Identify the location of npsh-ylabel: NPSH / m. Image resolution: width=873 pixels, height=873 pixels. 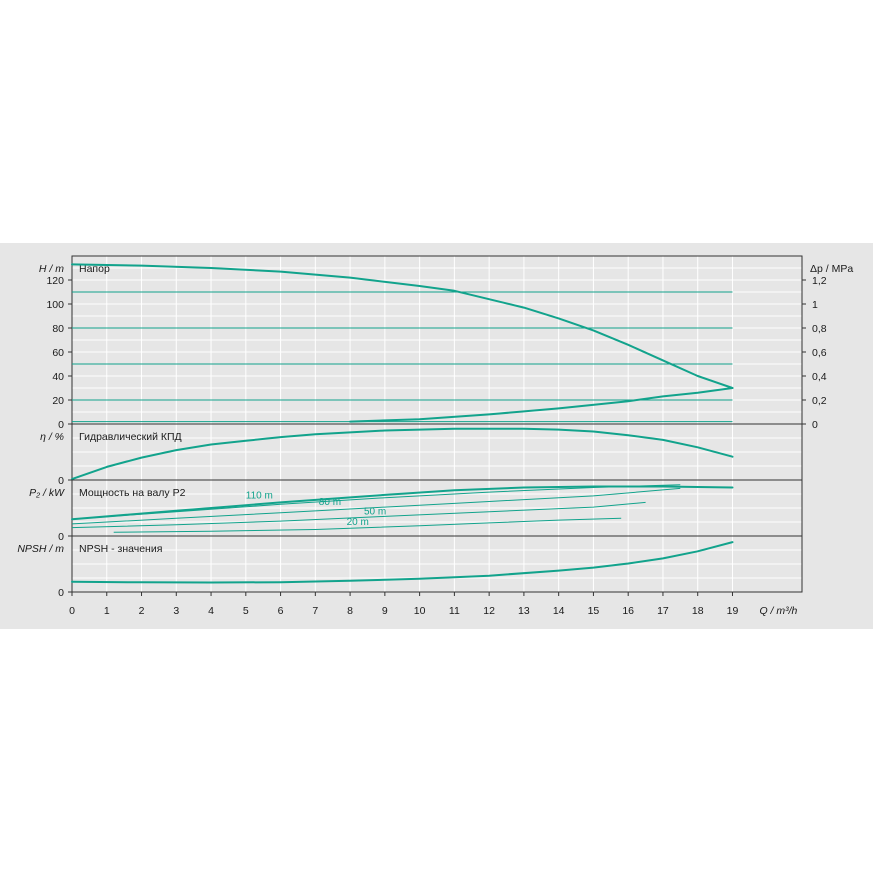
(40, 549).